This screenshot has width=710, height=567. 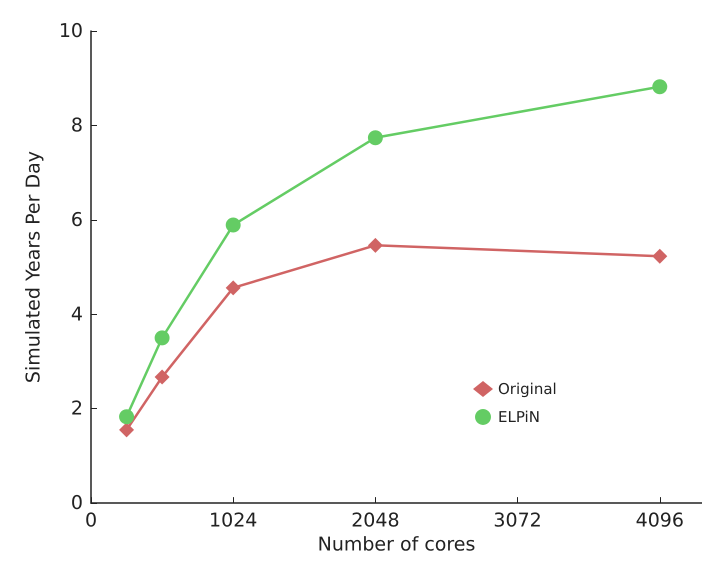 What do you see at coordinates (76, 219) in the screenshot?
I see `y-tick-label: 6` at bounding box center [76, 219].